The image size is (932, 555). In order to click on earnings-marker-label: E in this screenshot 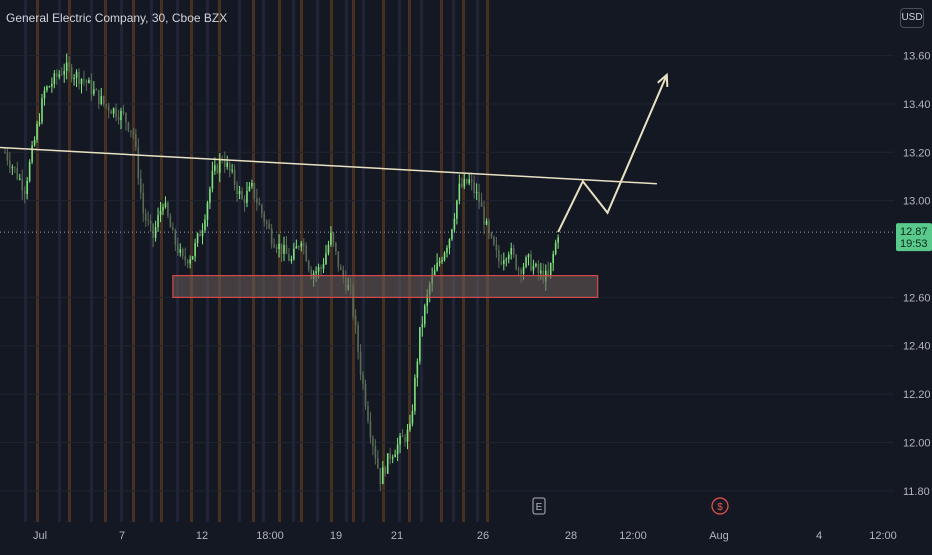, I will do `click(539, 507)`.